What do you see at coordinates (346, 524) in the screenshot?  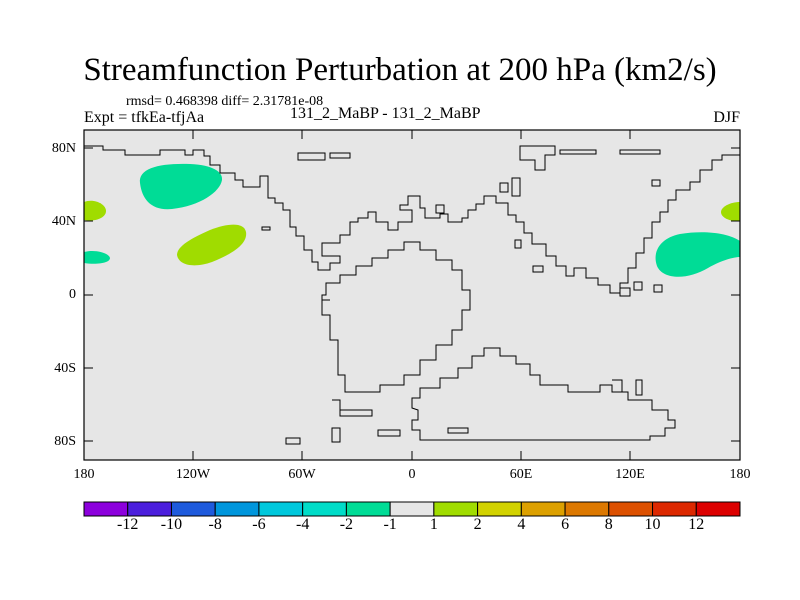 I see `colorbar-label: -2` at bounding box center [346, 524].